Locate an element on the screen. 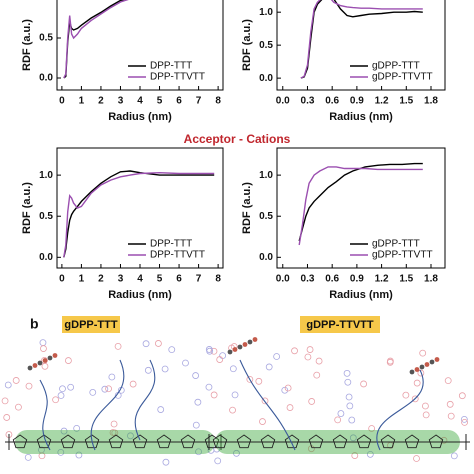 The height and width of the screenshot is (474, 474). molecule-label: gDPP-TTVTT is located at coordinates (339, 325).